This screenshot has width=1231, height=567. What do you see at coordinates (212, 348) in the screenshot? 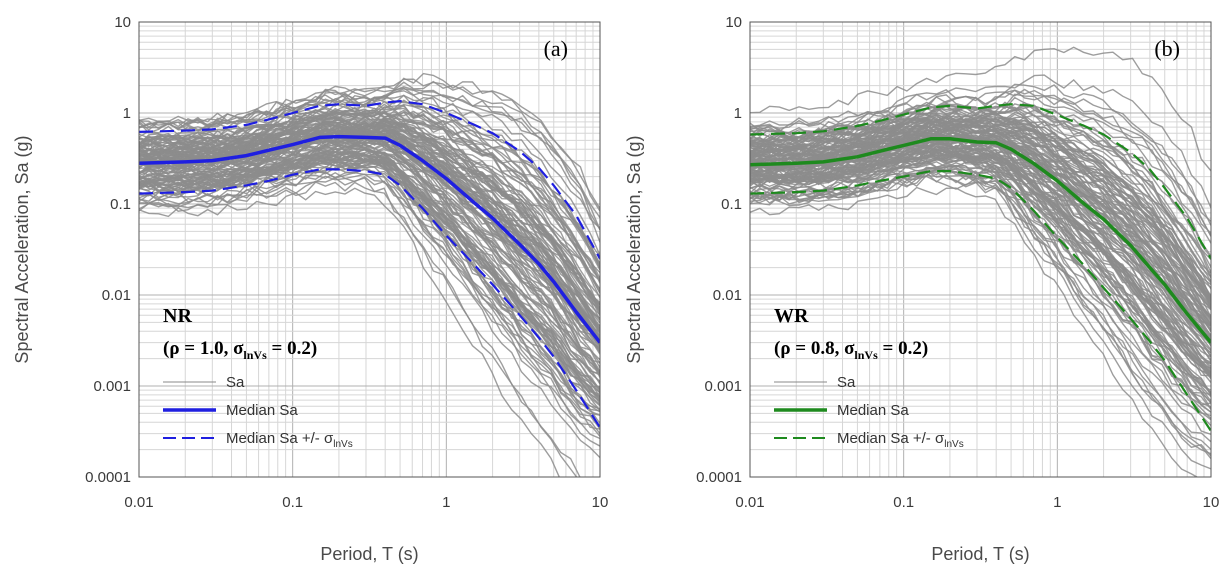
I see `rho-value-a: 1.0` at bounding box center [212, 348].